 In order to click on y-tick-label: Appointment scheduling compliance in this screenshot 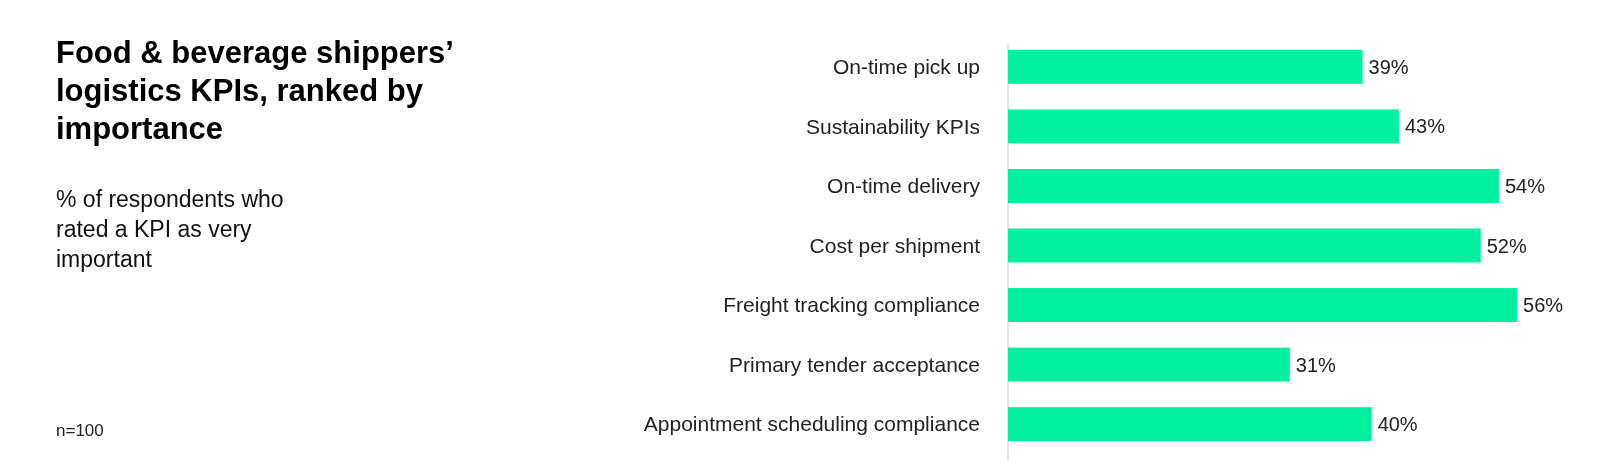, I will do `click(811, 424)`.